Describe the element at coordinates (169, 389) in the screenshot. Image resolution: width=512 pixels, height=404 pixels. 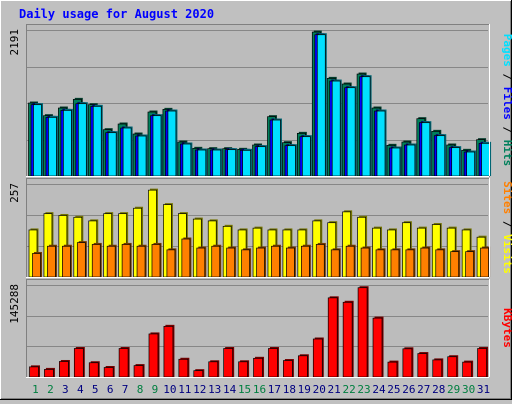
I see `x-tick-label-10: 10` at that location.